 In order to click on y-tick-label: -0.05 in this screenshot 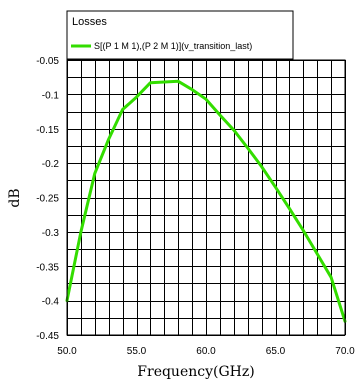, I will do `click(47, 61)`.